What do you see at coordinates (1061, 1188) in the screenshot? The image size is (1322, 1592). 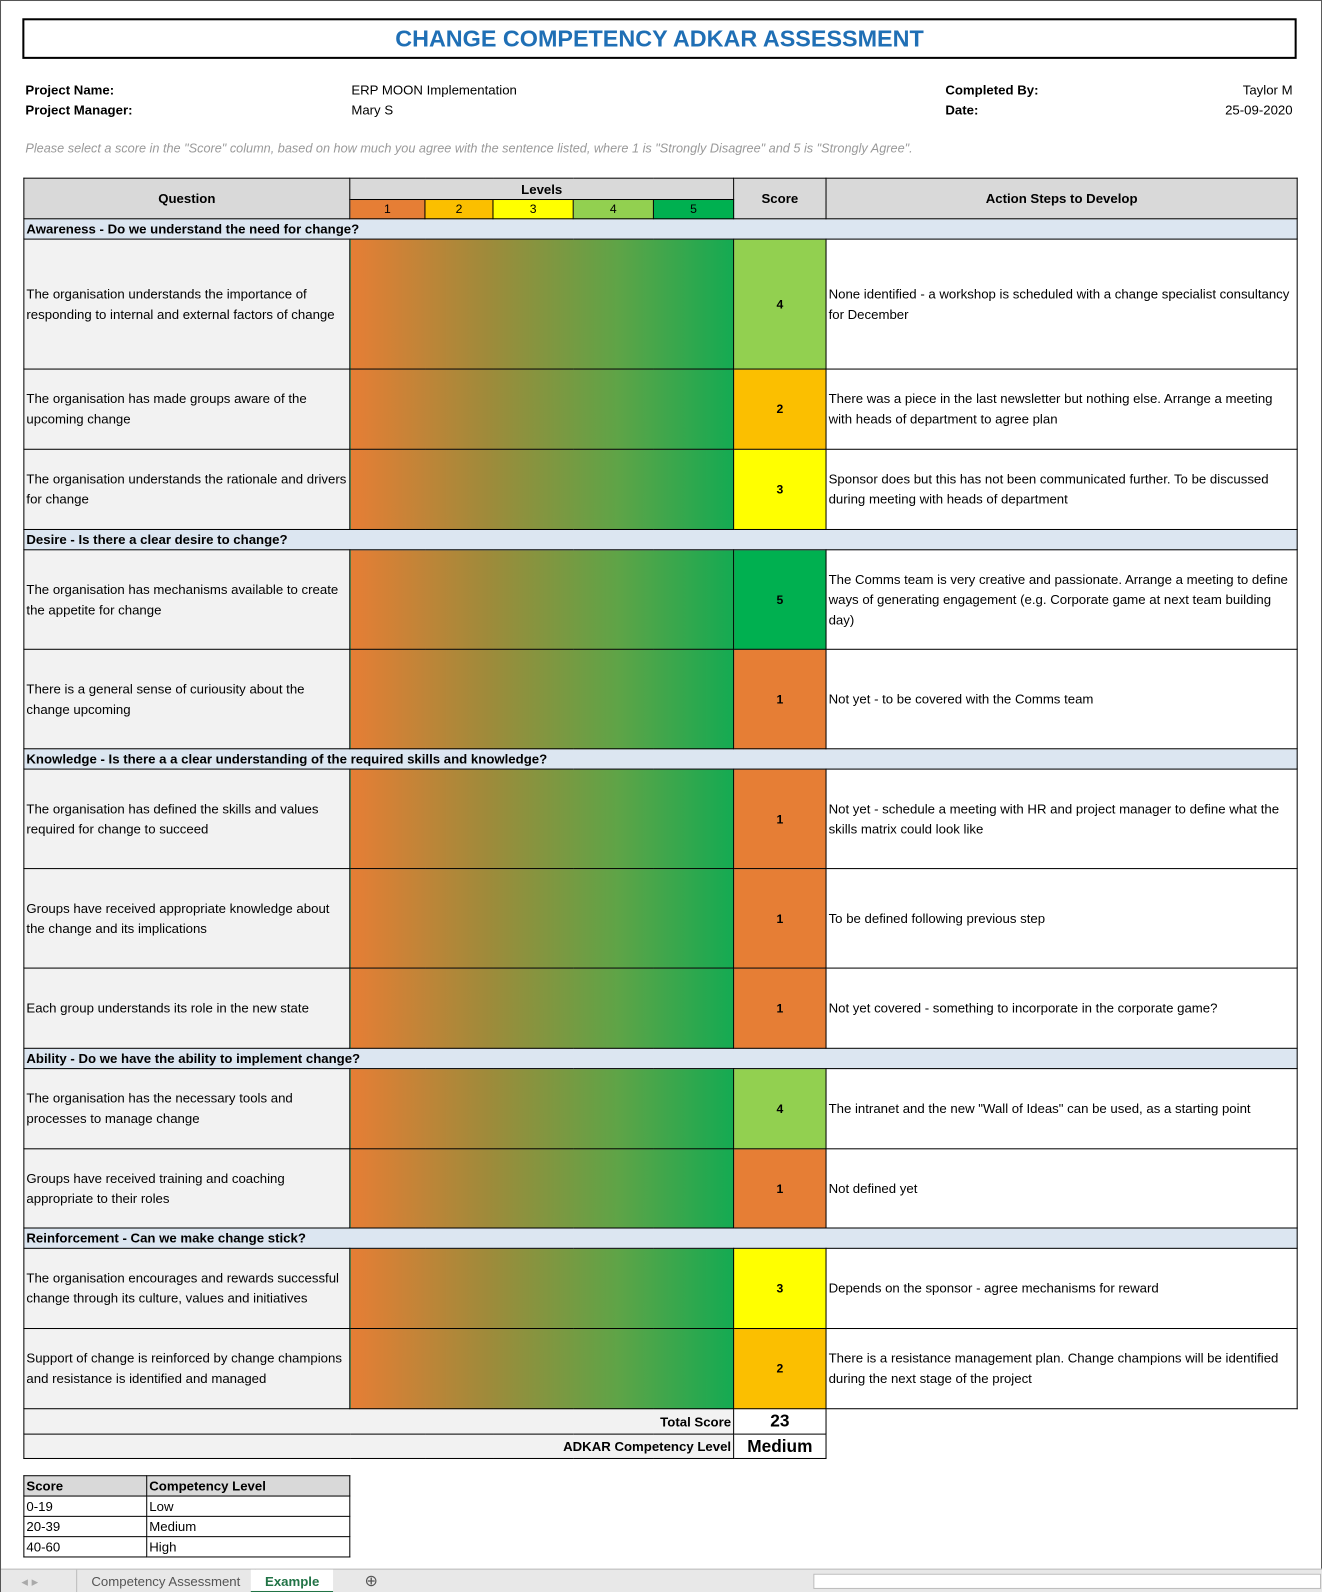 I see `action-text: Not defined yet` at bounding box center [1061, 1188].